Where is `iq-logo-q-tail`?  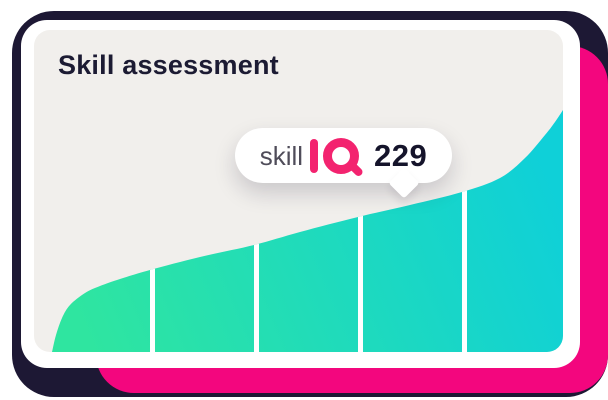 iq-logo-q-tail is located at coordinates (356, 169).